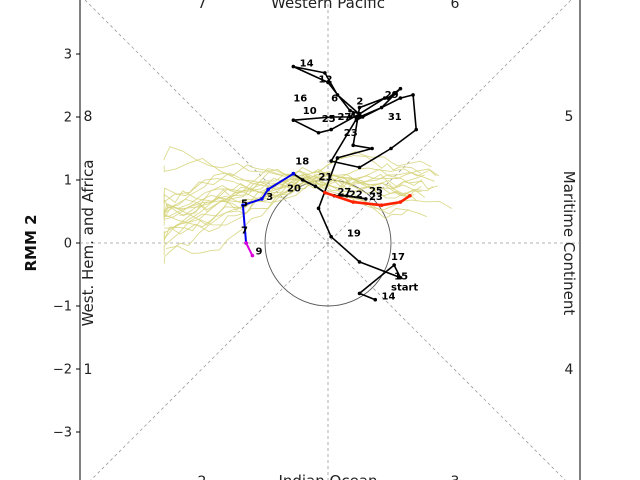 This screenshot has height=480, width=640. Describe the element at coordinates (259, 251) in the screenshot. I see `trajectory-day-label: 9` at that location.